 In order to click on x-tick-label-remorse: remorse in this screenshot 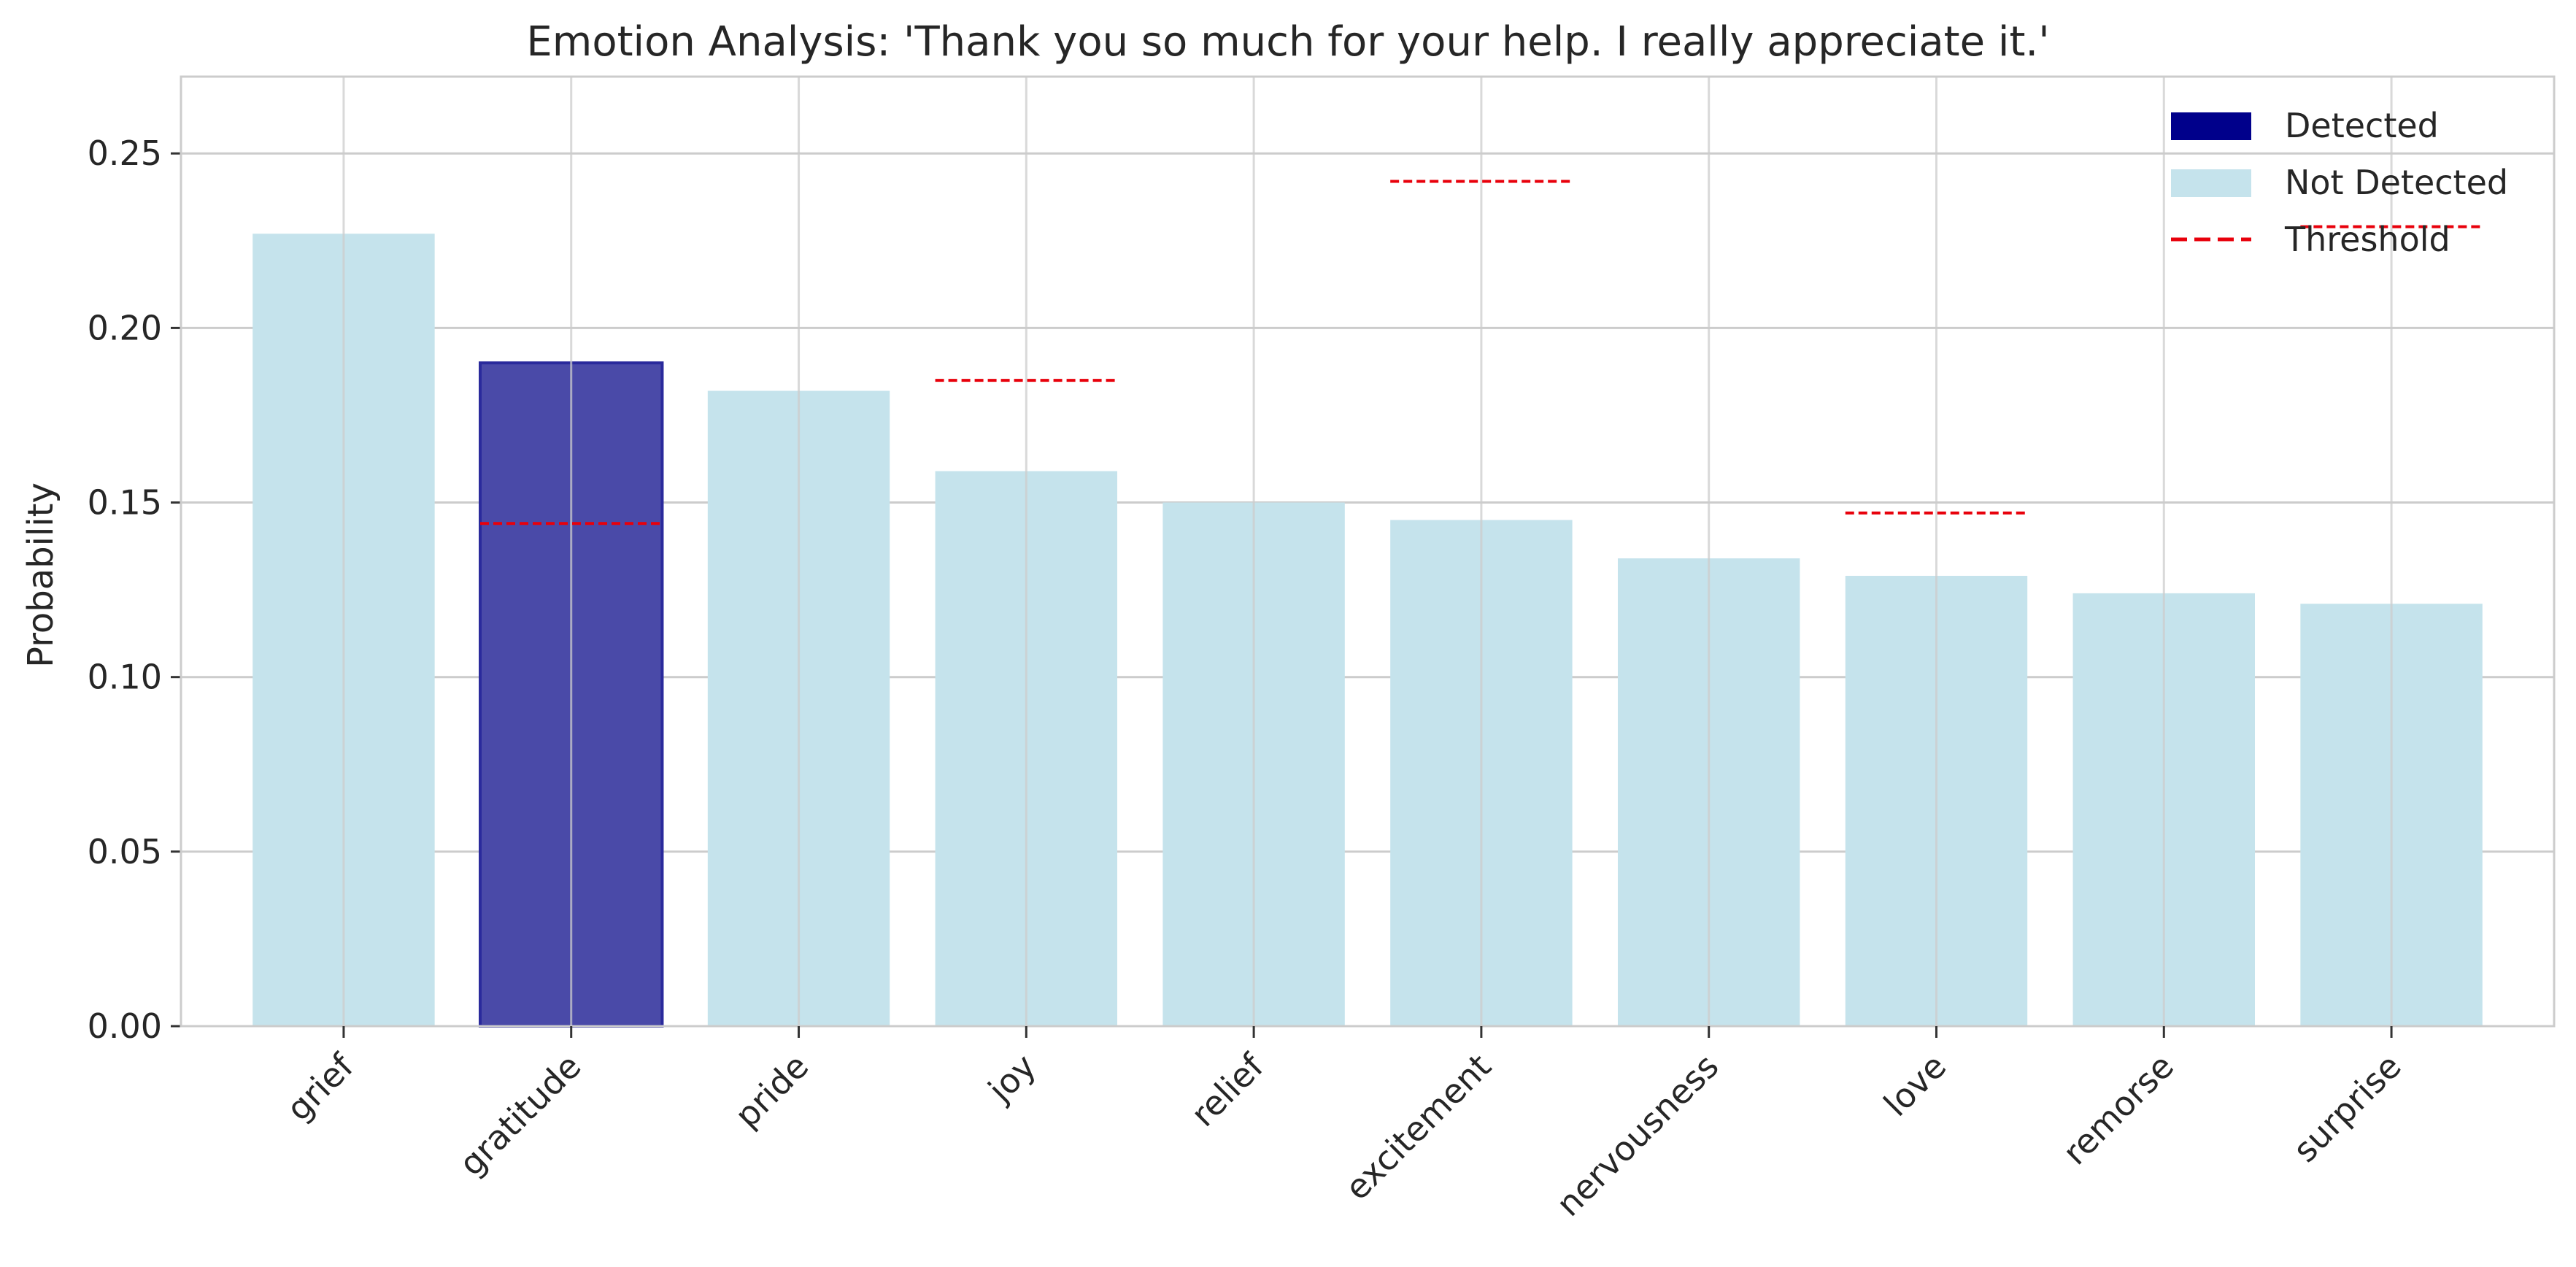, I will do `click(2118, 1110)`.